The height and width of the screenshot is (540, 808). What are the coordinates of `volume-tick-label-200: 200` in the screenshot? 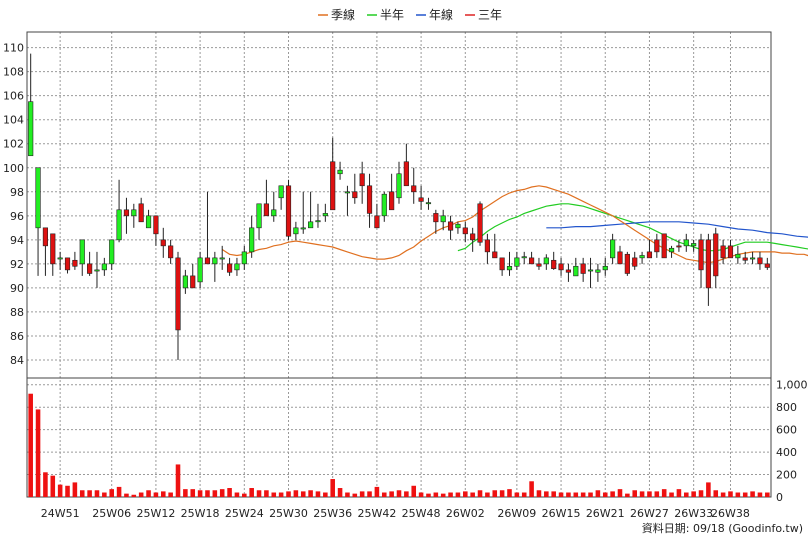 It's located at (786, 475).